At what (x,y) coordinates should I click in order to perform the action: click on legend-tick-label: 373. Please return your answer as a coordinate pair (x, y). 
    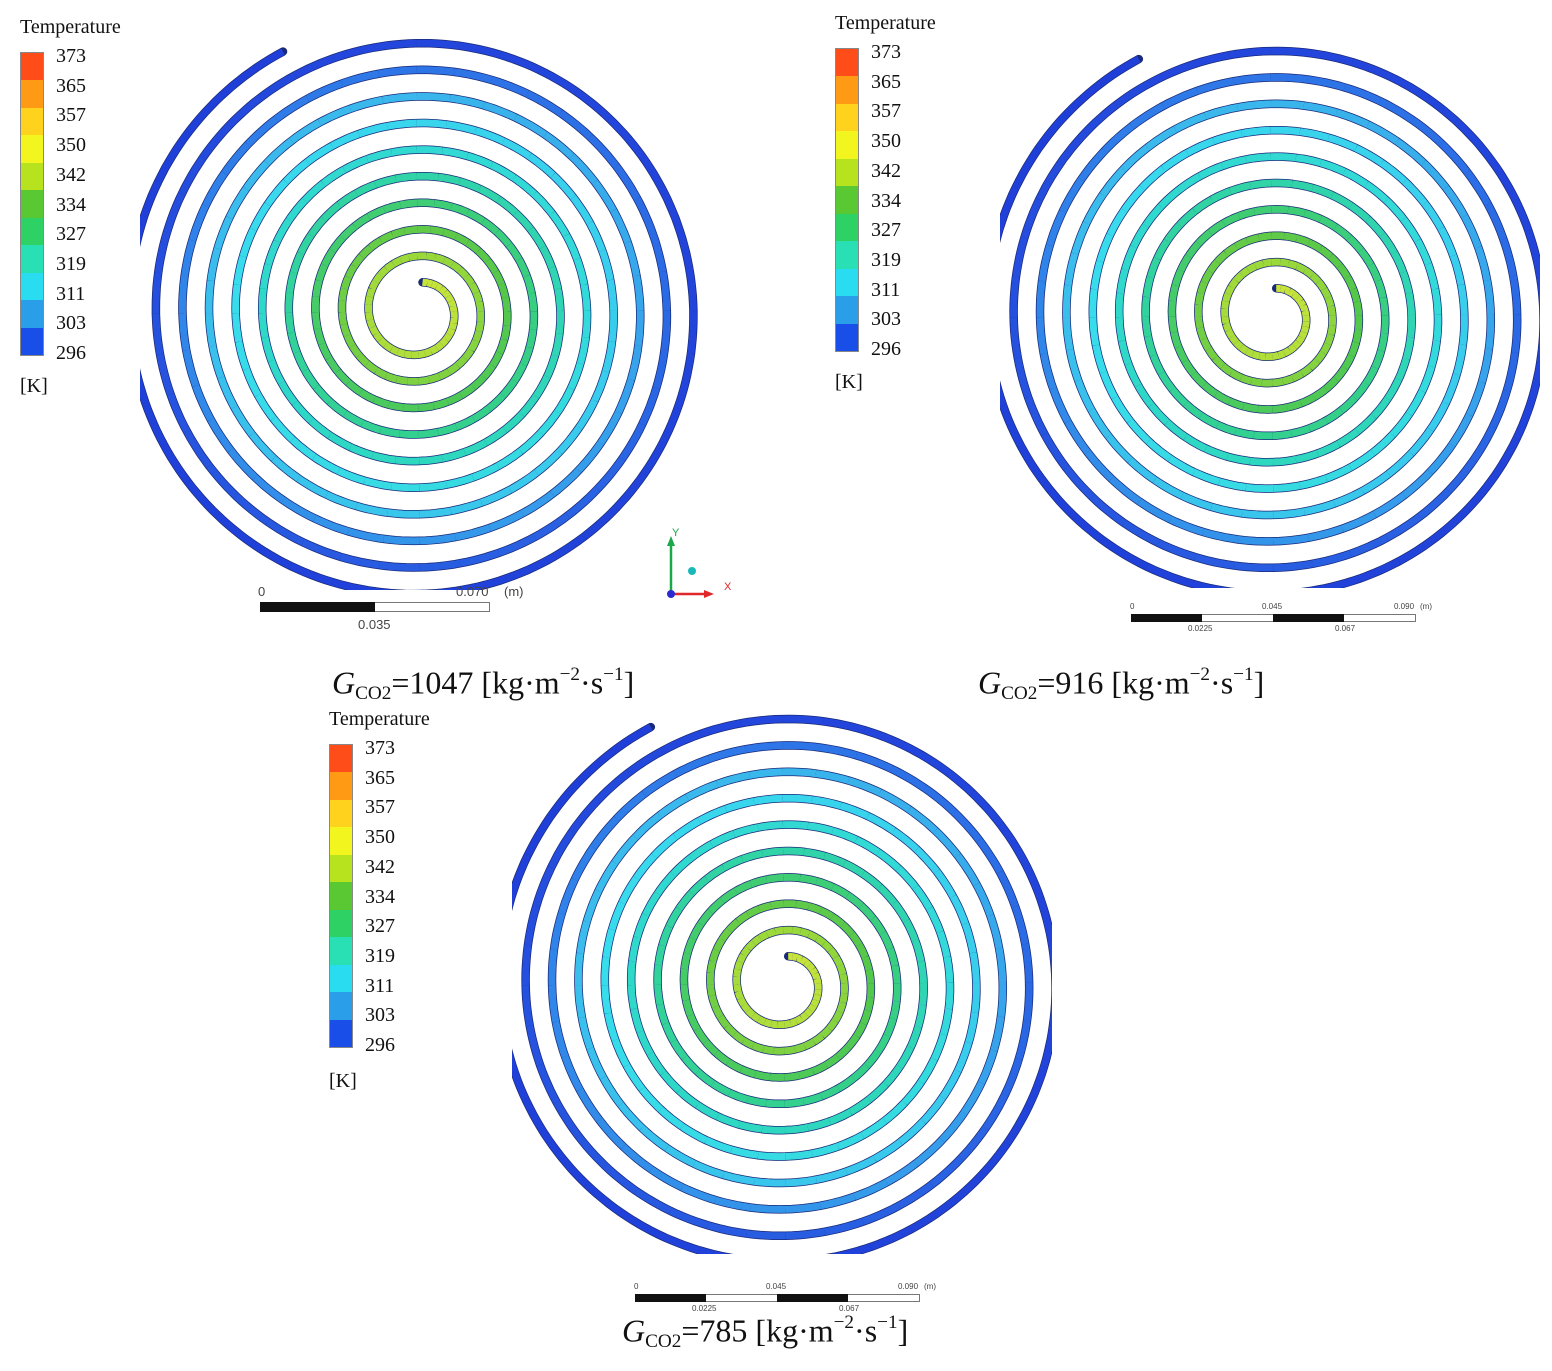
    Looking at the image, I should click on (886, 52).